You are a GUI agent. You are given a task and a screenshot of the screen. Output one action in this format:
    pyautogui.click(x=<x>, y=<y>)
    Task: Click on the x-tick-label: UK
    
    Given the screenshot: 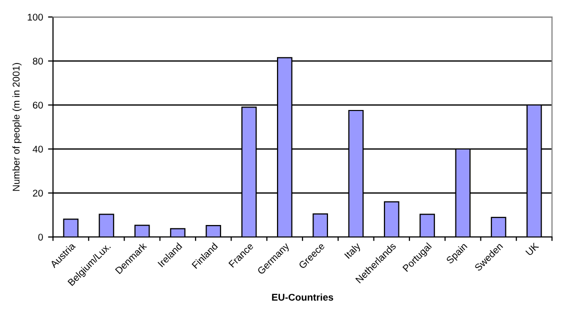 What is the action you would take?
    pyautogui.click(x=532, y=249)
    